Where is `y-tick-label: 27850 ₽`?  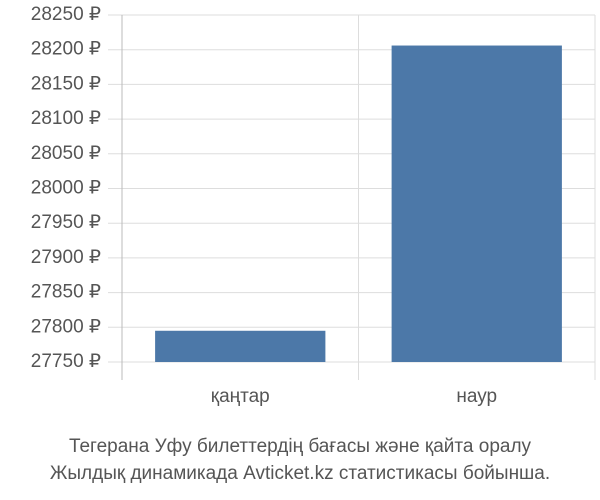
y-tick-label: 27850 ₽ is located at coordinates (66, 292).